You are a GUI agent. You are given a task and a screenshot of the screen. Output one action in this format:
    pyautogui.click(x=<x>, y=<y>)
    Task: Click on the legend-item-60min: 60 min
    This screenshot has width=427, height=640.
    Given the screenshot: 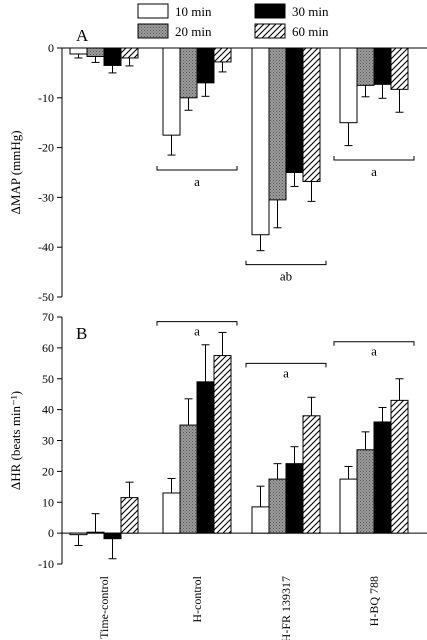 What is the action you would take?
    pyautogui.click(x=291, y=31)
    